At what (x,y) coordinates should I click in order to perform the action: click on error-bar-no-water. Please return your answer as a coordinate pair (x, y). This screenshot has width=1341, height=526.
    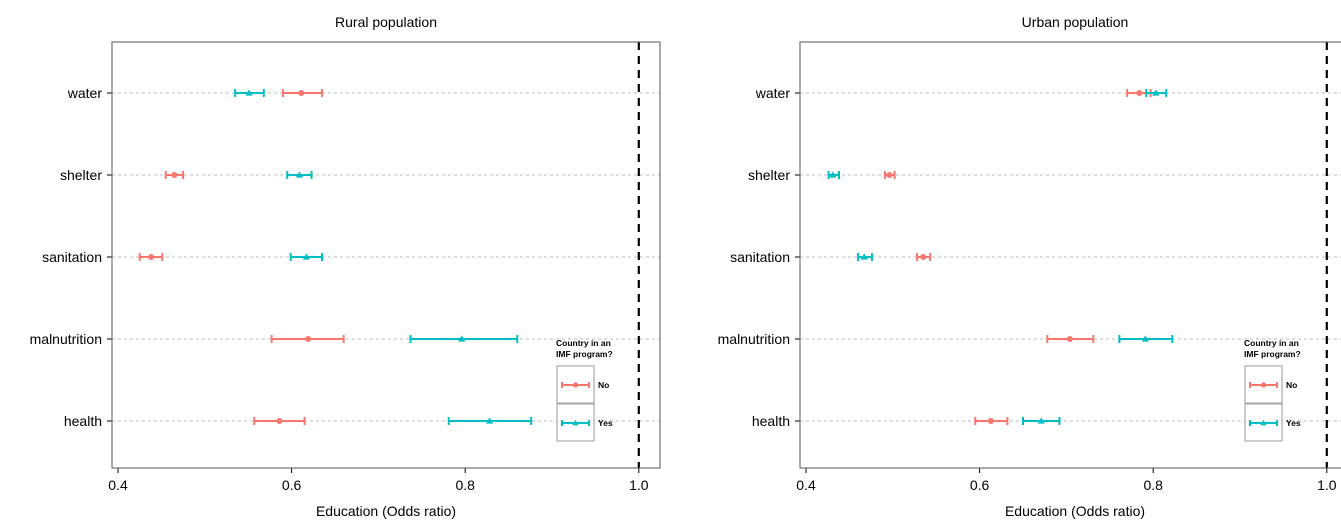
    Looking at the image, I should click on (302, 93).